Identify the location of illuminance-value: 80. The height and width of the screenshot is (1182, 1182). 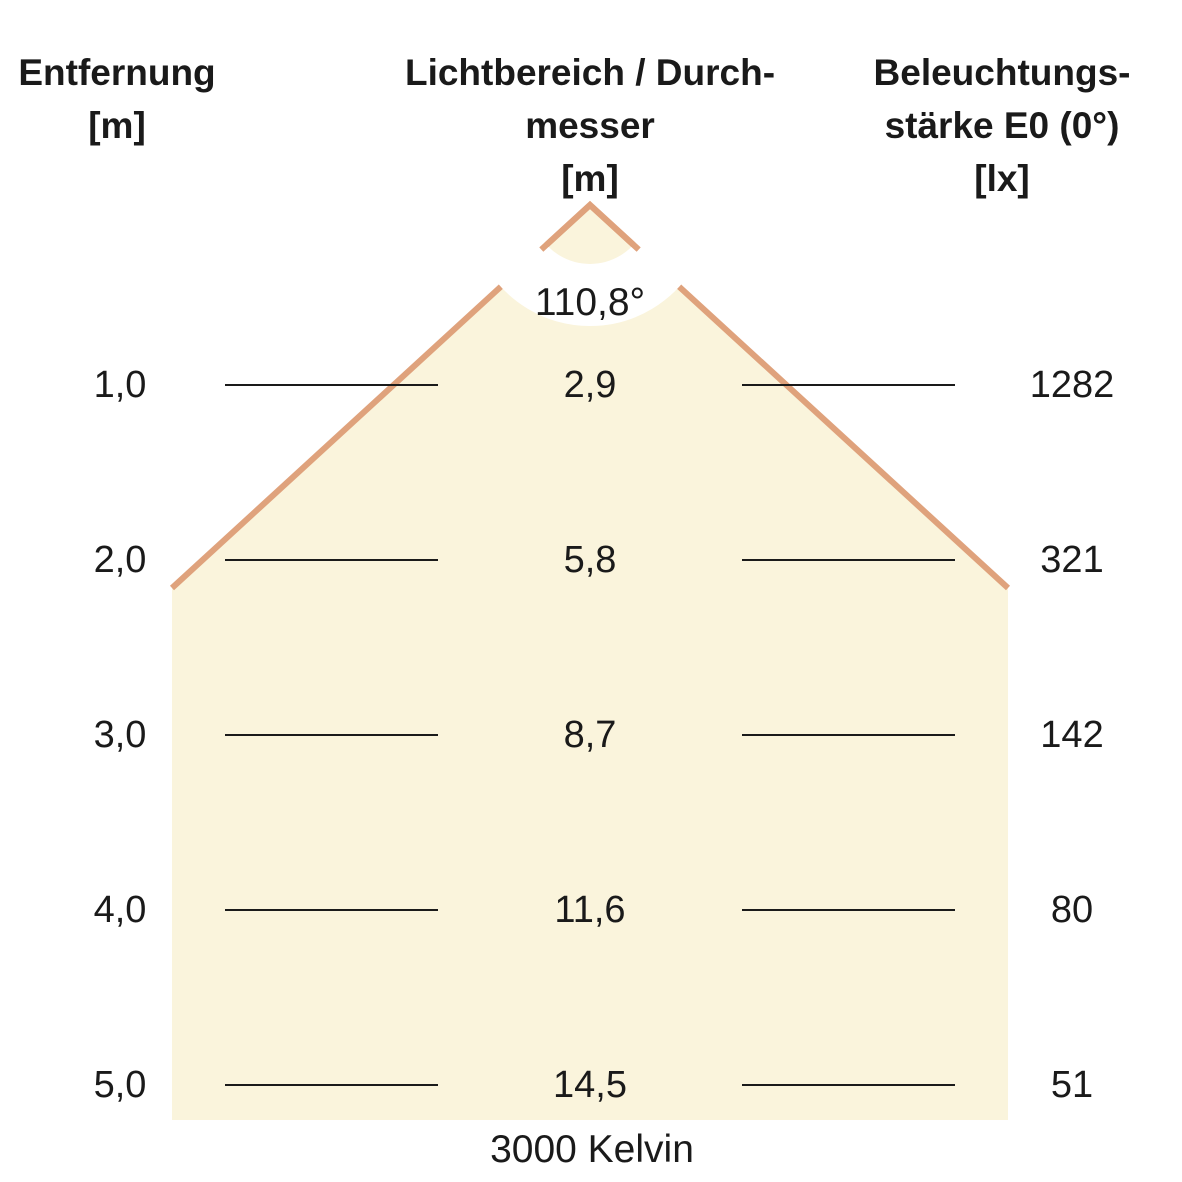
(1072, 910).